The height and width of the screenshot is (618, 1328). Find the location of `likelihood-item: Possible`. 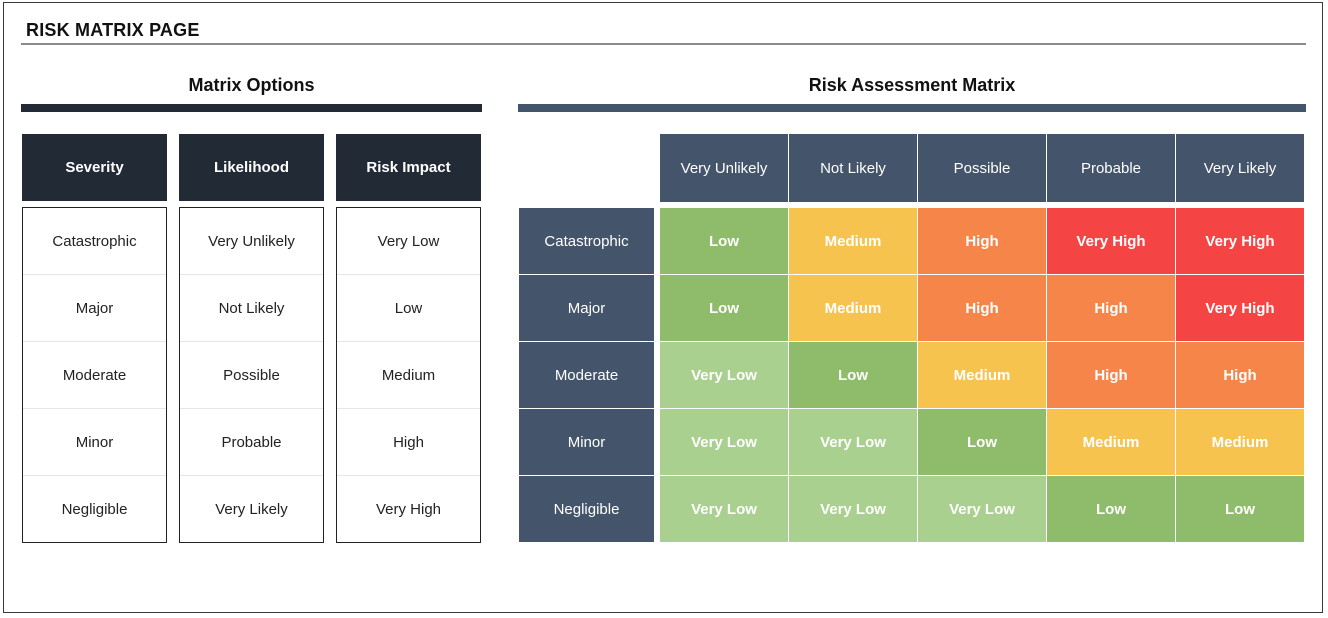

likelihood-item: Possible is located at coordinates (251, 375).